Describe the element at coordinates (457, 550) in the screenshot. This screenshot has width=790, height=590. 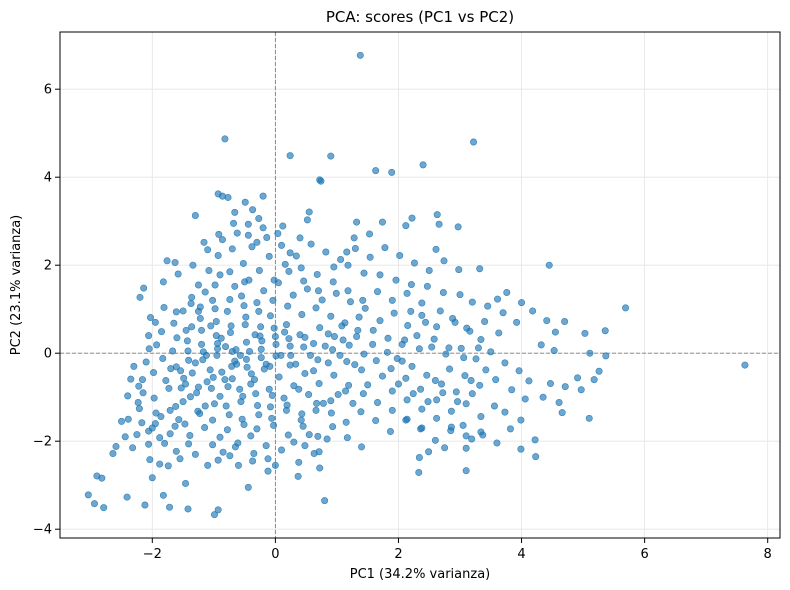
I see `x-axis-ticks: −2 0 2 4 6 8` at that location.